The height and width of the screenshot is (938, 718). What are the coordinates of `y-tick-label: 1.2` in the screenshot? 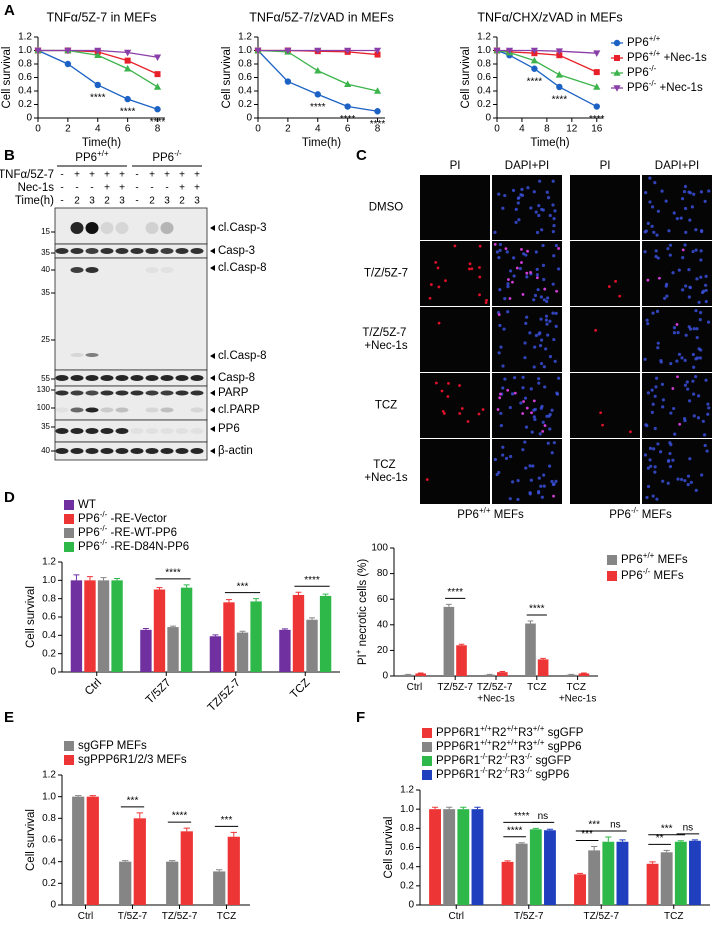 It's located at (49, 562).